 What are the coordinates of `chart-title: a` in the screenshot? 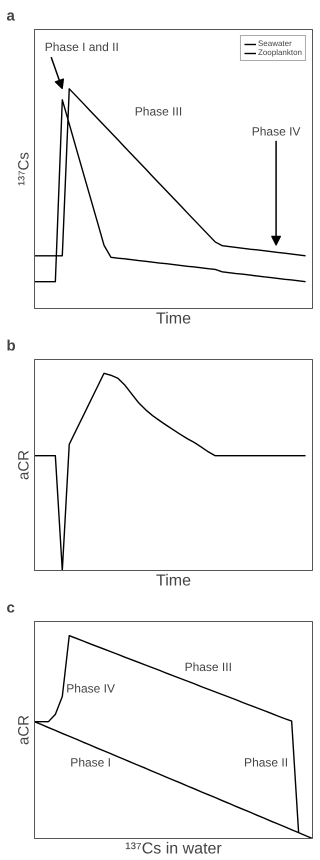 It's located at (11, 16).